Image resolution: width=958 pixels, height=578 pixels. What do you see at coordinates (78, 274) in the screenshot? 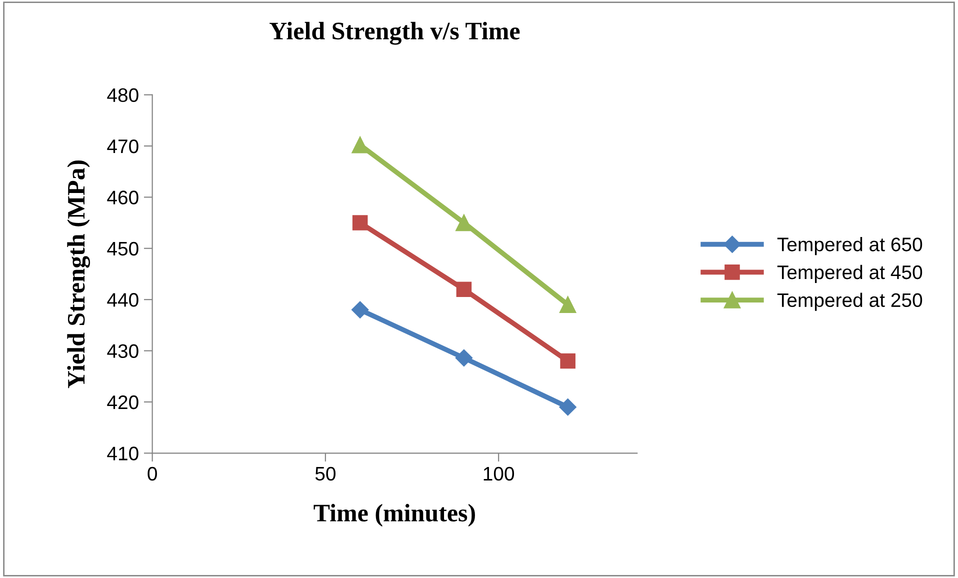
I see `y-axis-title: Yield Strength (MPa)` at bounding box center [78, 274].